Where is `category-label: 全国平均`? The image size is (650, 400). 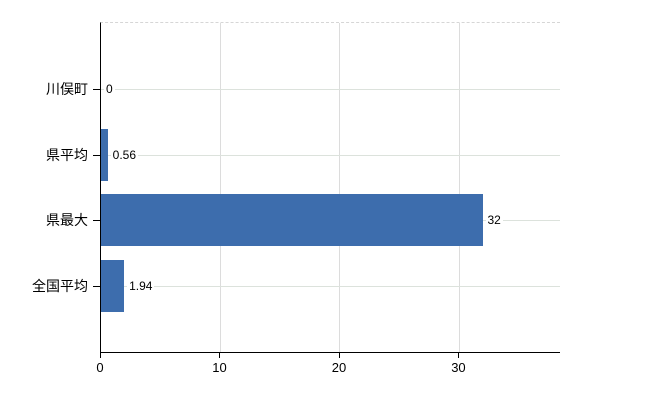
category-label: 全国平均 is located at coordinates (60, 286).